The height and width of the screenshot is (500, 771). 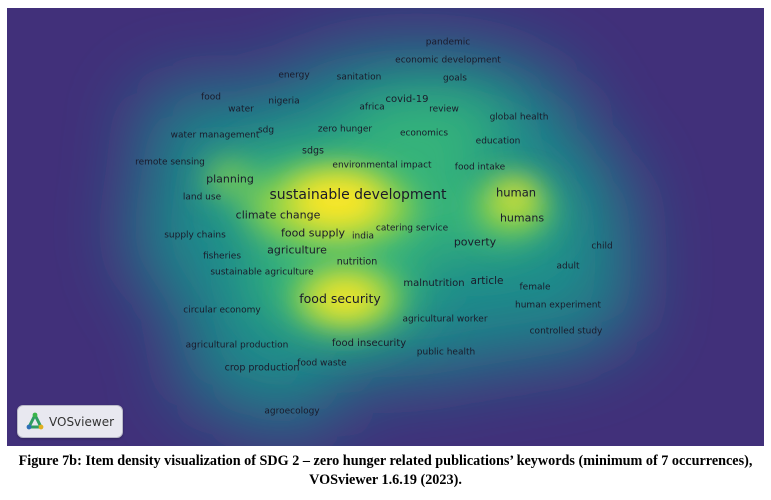 What do you see at coordinates (222, 256) in the screenshot?
I see `keyword-fisheries: fisheries` at bounding box center [222, 256].